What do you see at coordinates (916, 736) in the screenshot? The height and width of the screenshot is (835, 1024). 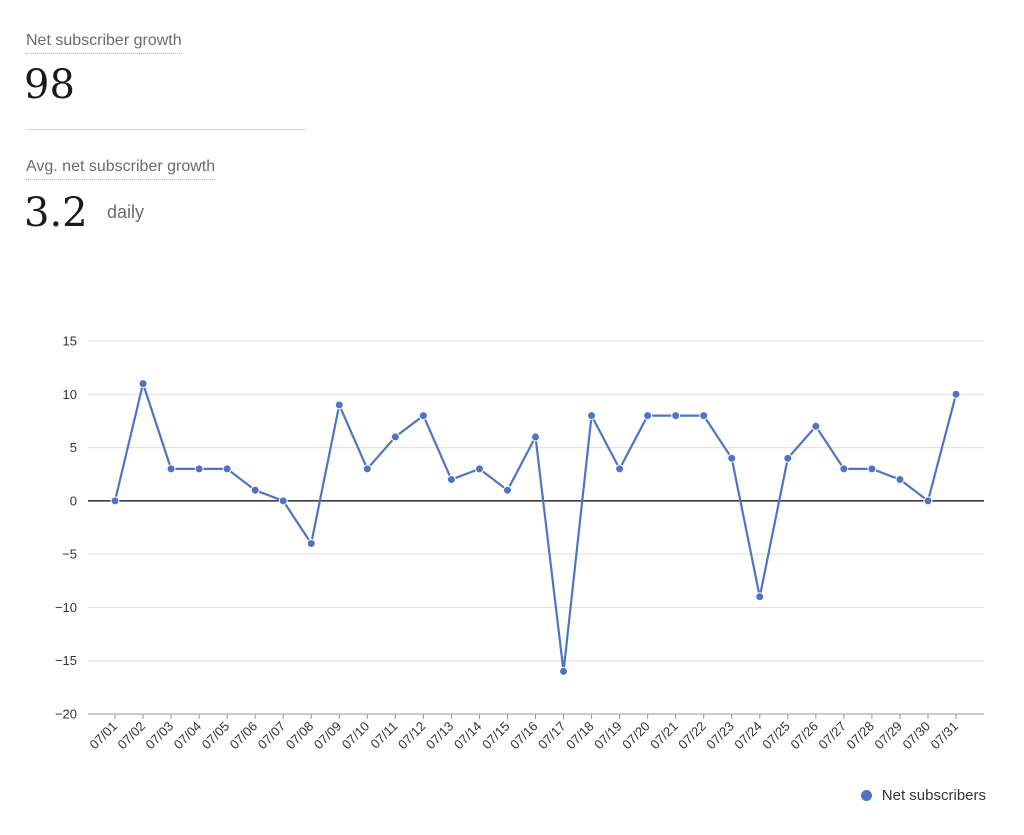 I see `x-tick-label: 07/30` at bounding box center [916, 736].